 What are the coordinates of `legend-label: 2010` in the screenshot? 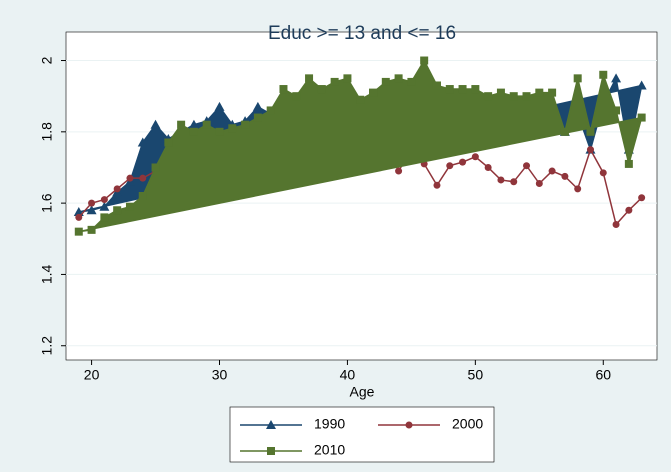 It's located at (329, 450).